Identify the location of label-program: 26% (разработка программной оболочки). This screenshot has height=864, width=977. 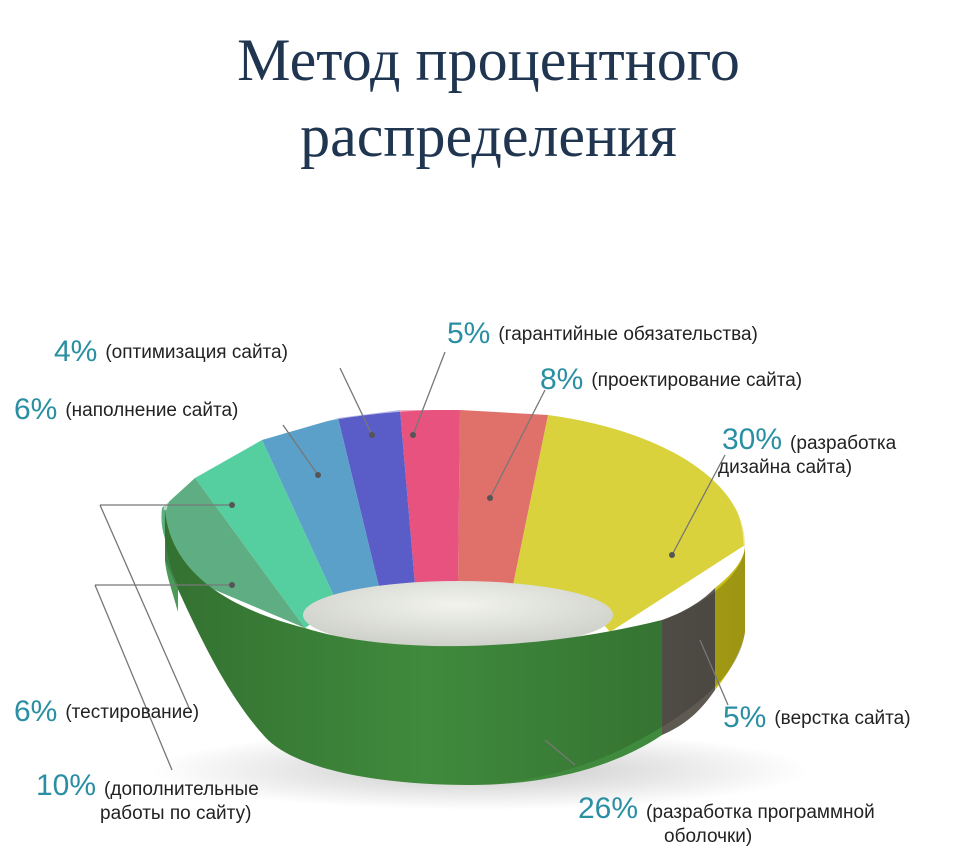
(726, 821).